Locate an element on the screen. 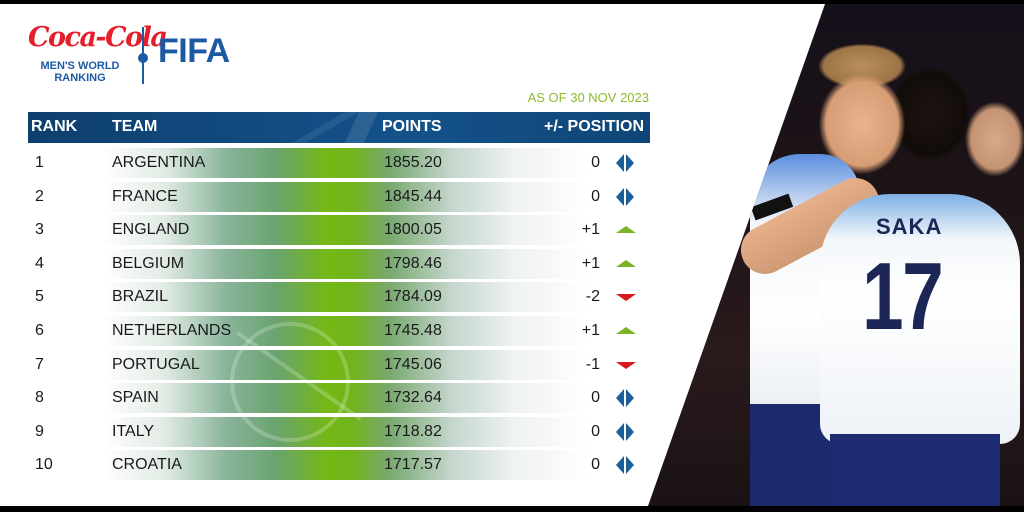 The image size is (1024, 512). points-cell: 1745.06 is located at coordinates (413, 364).